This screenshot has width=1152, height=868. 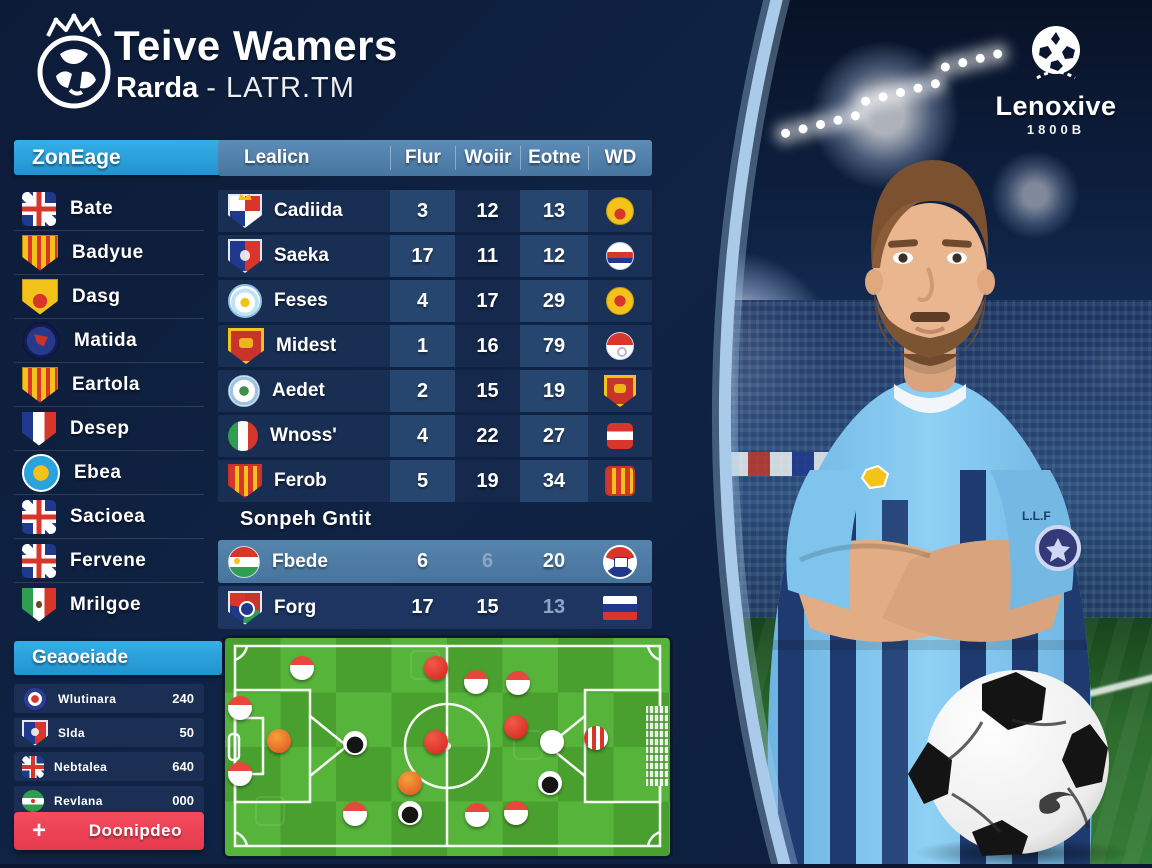 I want to click on stat-value: 3, so click(x=422, y=211).